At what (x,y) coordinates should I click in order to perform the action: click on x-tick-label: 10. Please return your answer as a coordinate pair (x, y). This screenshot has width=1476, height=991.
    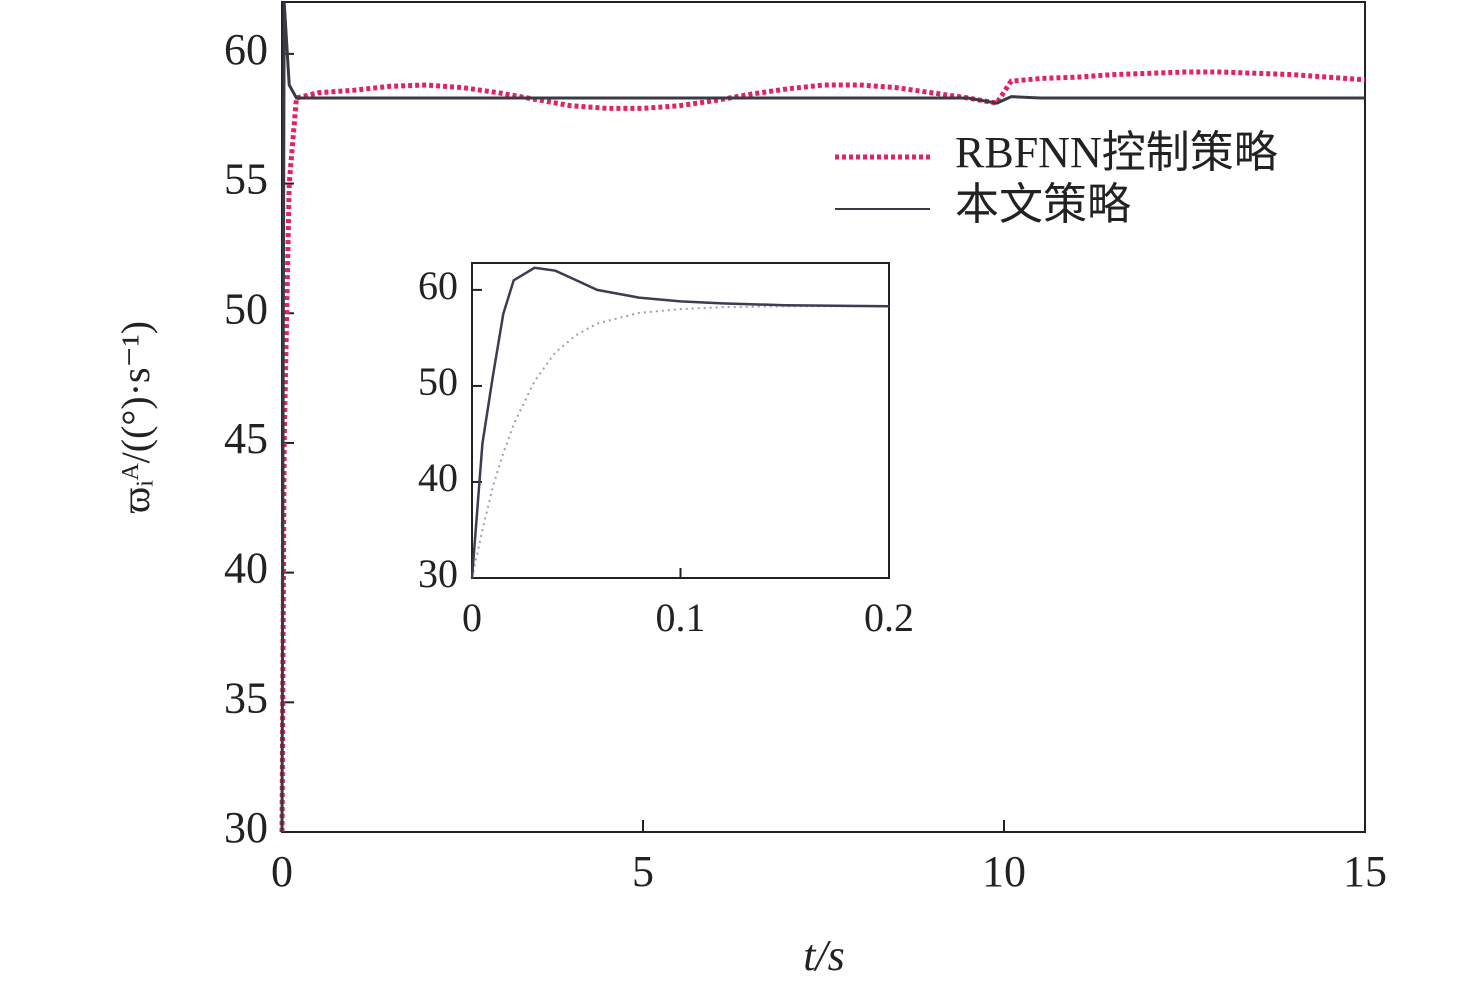
    Looking at the image, I should click on (1004, 871).